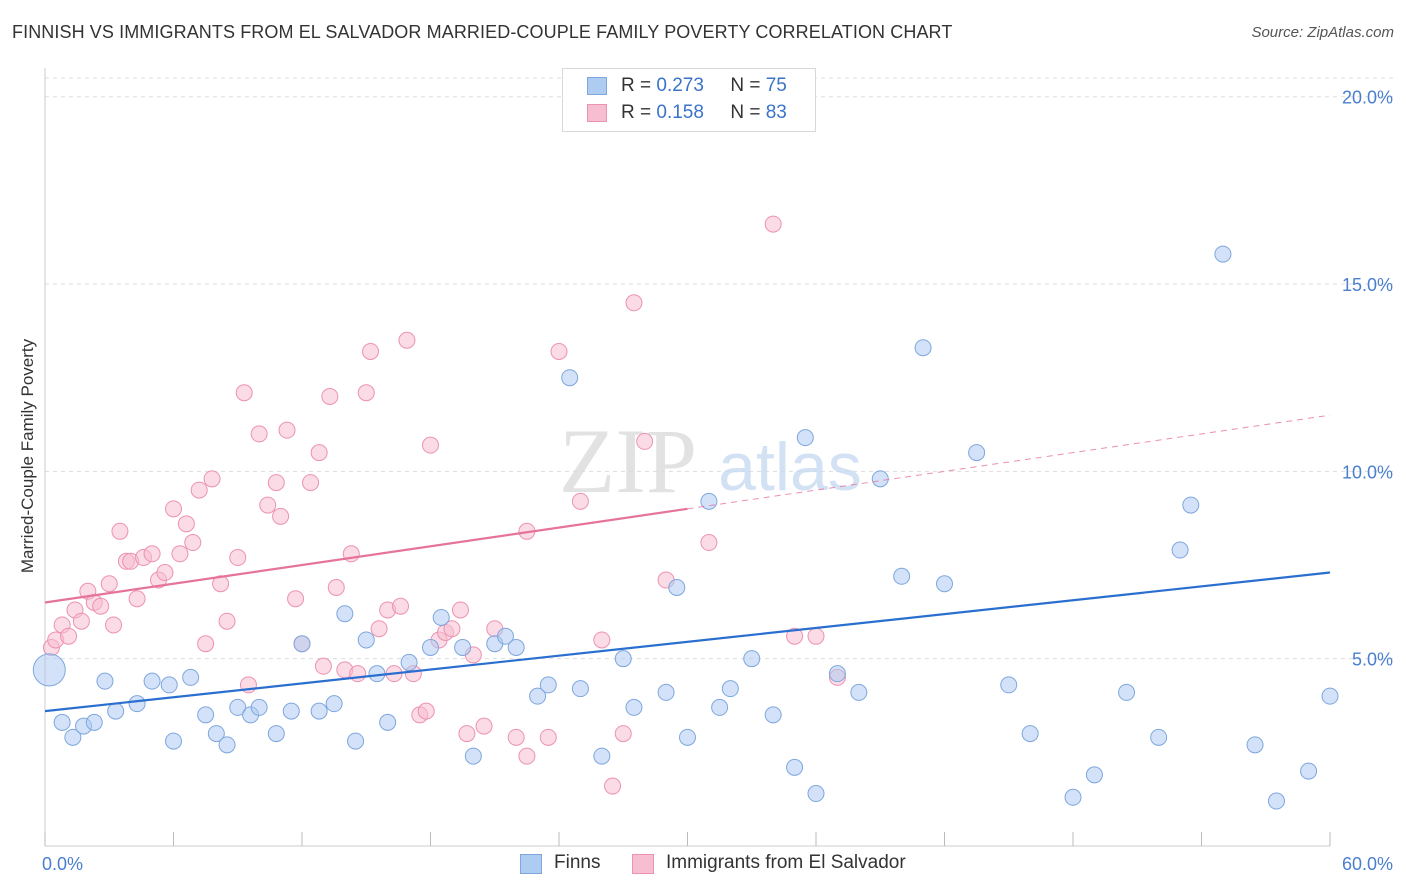 The image size is (1406, 892). What do you see at coordinates (687, 642) in the screenshot?
I see `finns-trend-line` at bounding box center [687, 642].